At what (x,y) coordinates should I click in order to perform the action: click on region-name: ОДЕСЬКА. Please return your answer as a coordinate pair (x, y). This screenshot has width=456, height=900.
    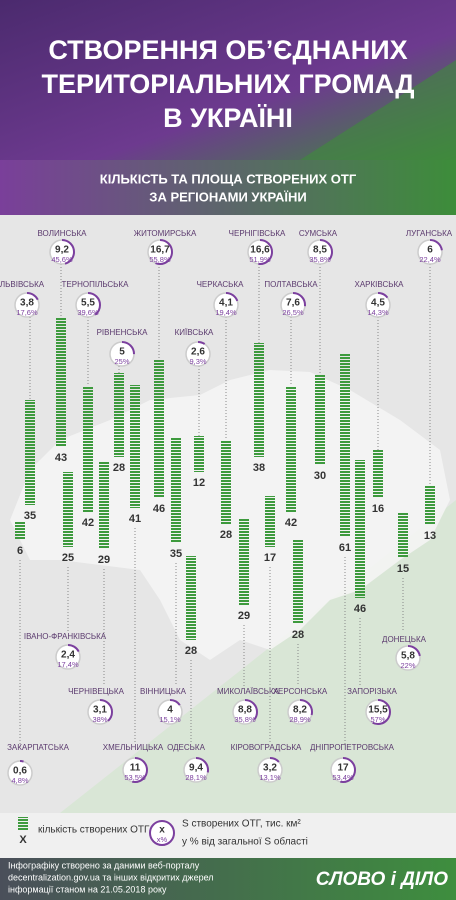
    Looking at the image, I should click on (186, 747).